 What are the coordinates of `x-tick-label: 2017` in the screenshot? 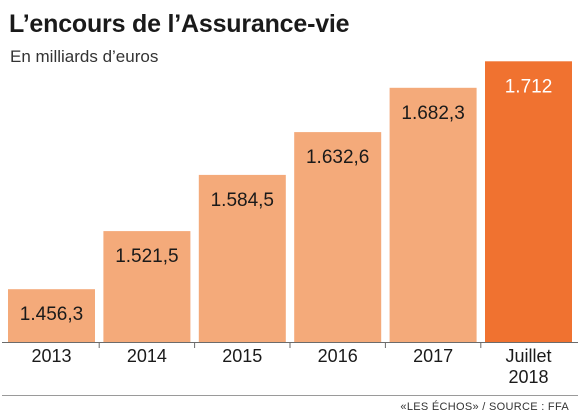 It's located at (433, 356).